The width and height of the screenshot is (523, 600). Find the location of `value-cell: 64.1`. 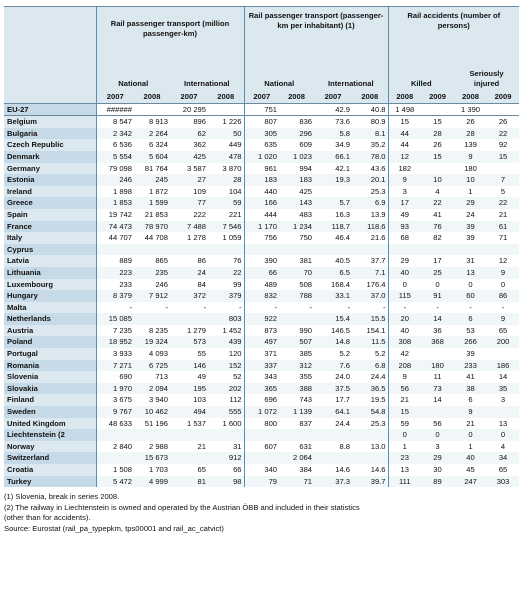

value-cell: 64.1 is located at coordinates (333, 412).